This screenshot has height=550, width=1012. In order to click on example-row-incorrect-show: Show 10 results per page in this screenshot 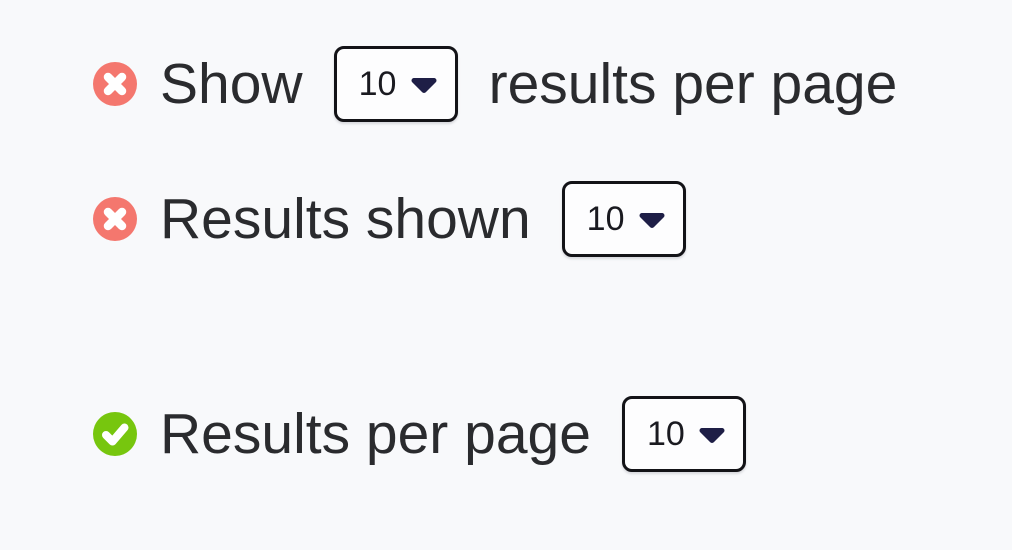, I will do `click(495, 84)`.